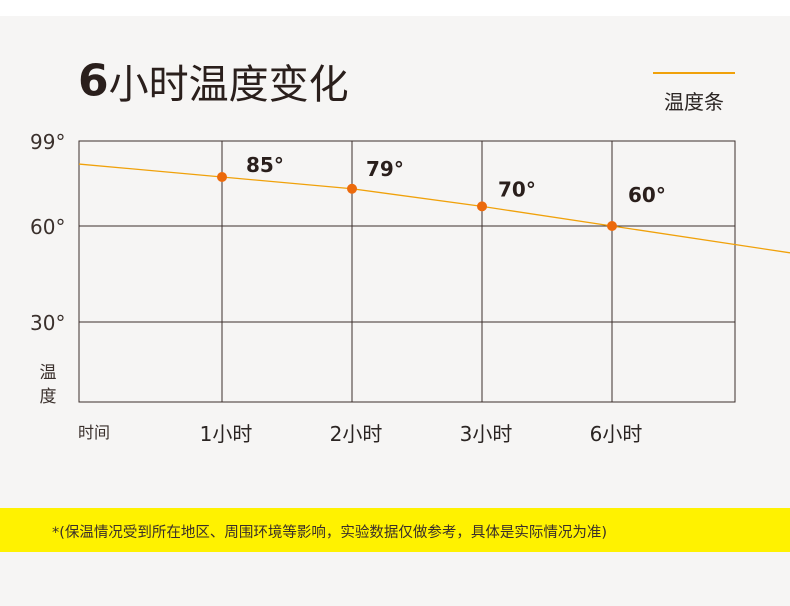  What do you see at coordinates (47, 227) in the screenshot?
I see `y-tick-label: 60°` at bounding box center [47, 227].